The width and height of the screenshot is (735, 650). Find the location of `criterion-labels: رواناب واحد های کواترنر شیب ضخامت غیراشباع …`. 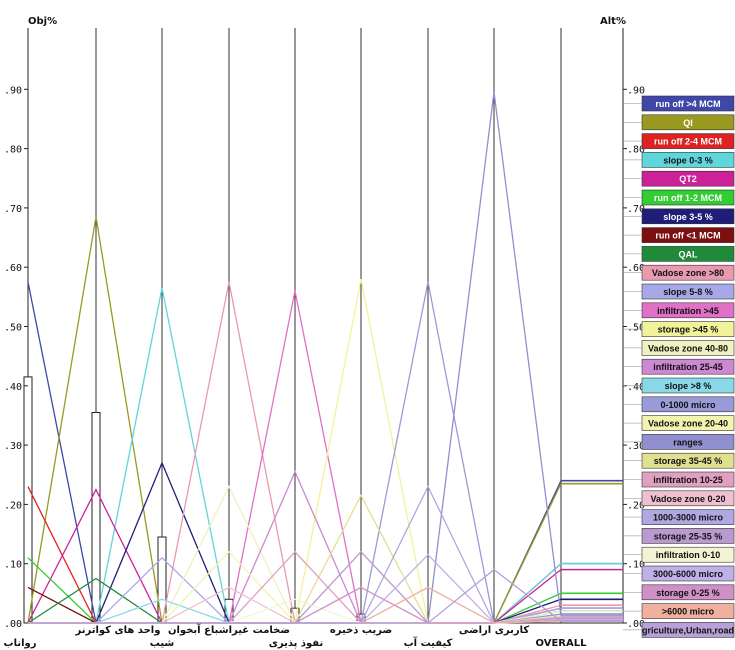

criterion-labels: رواناب واحد های کواترنر شیب ضخامت غیراشباع … is located at coordinates (296, 636).